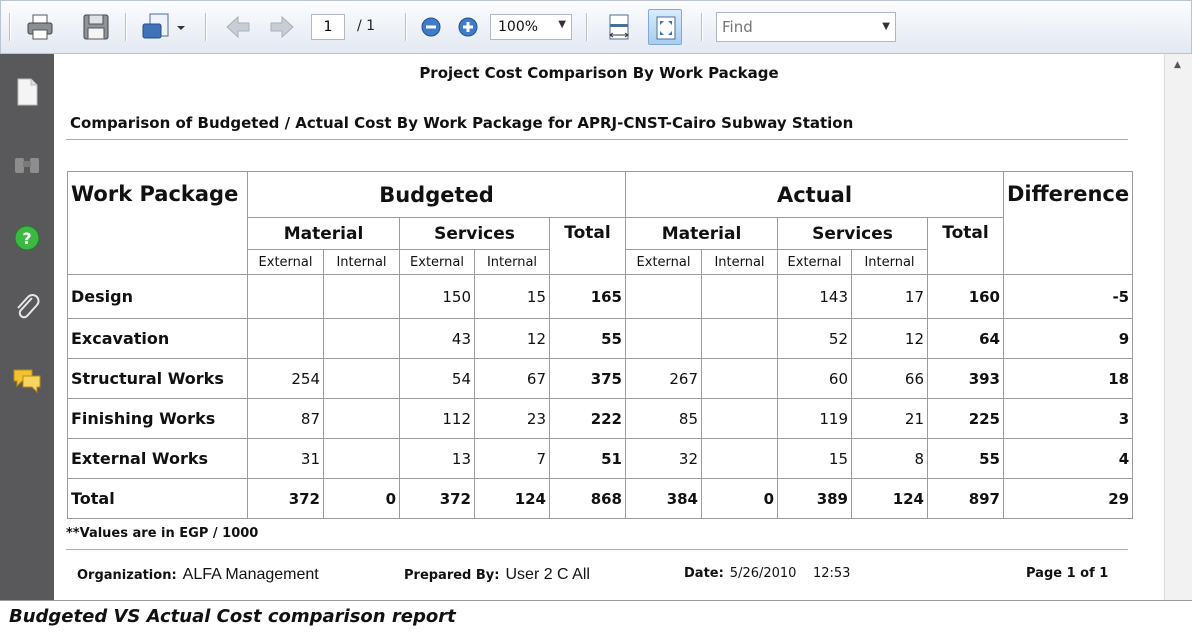 This screenshot has width=1192, height=635. Describe the element at coordinates (96, 27) in the screenshot. I see `save-icon` at that location.